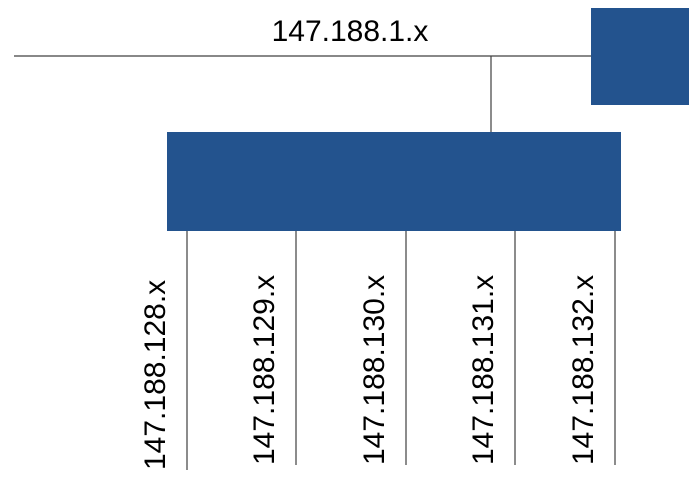 This screenshot has height=486, width=698. I want to click on network-label: 147.188.1.x, so click(350, 31).